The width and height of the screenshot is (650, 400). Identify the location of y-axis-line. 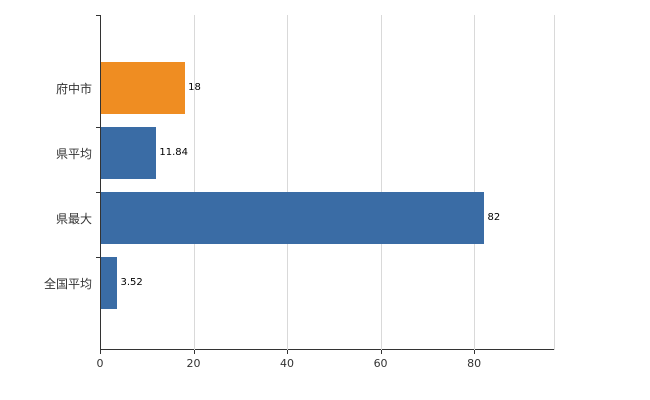
(100, 182).